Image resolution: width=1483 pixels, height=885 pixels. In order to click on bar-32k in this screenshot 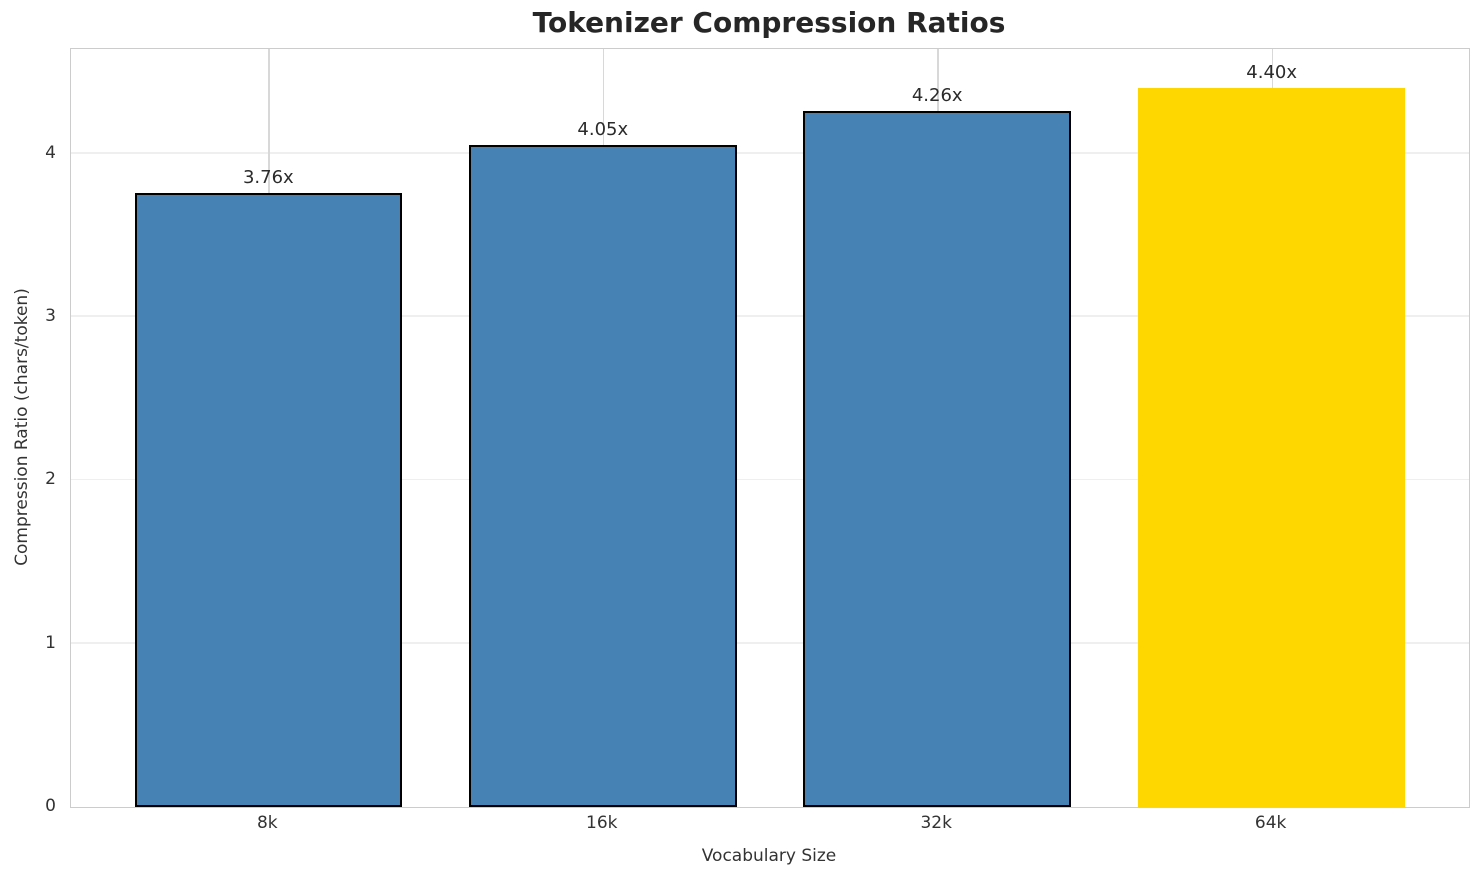, I will do `click(937, 459)`.